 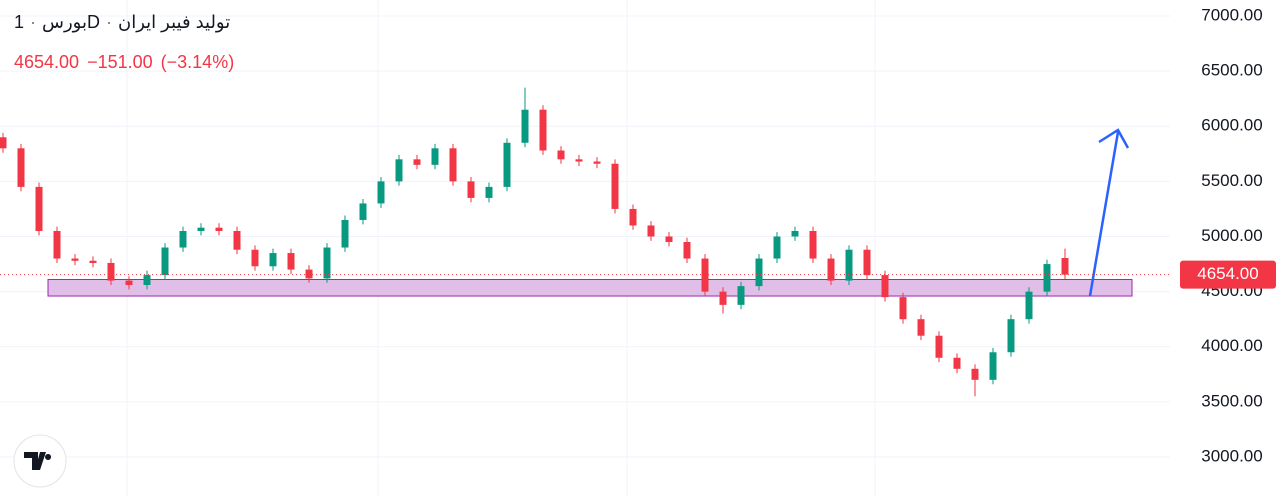 I want to click on header: بورس·1D · تولید فیبر ایران, so click(x=122, y=22).